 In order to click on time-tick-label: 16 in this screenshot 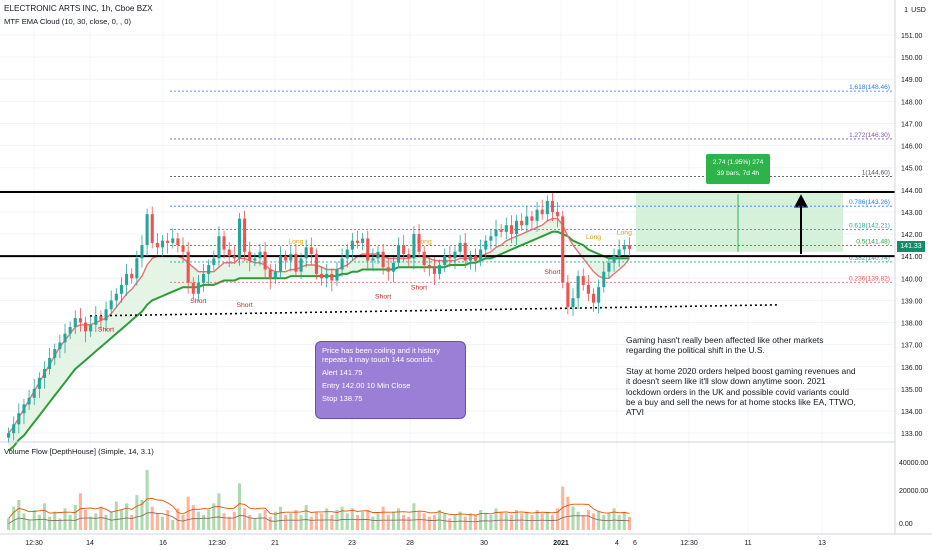, I will do `click(163, 543)`.